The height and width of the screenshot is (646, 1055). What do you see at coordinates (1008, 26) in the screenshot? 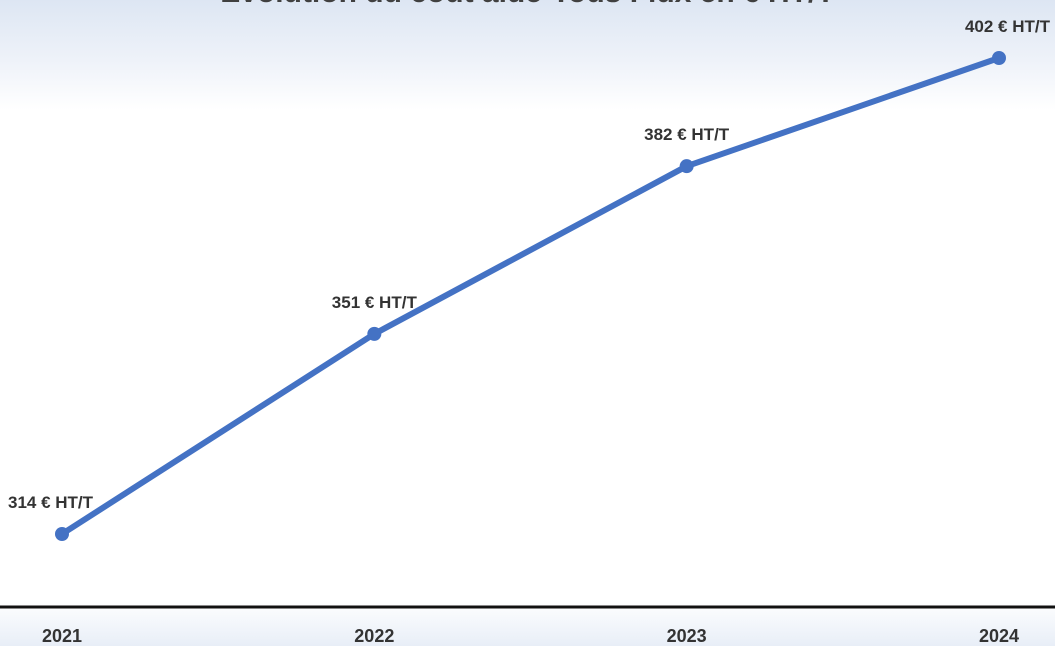
I see `data-label: 402 € HT/T` at bounding box center [1008, 26].